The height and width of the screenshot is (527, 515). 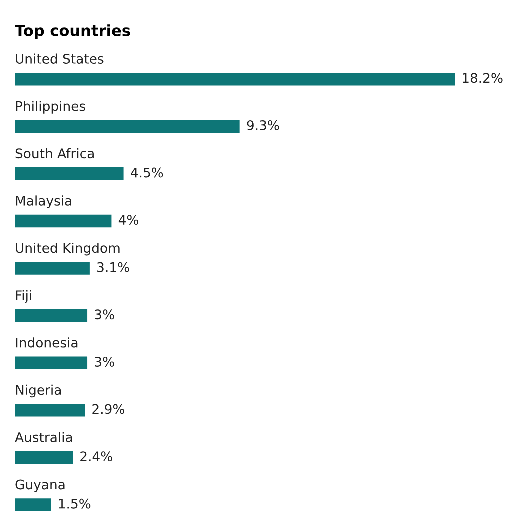 I want to click on y-tick-label: Malaysia, so click(x=44, y=202).